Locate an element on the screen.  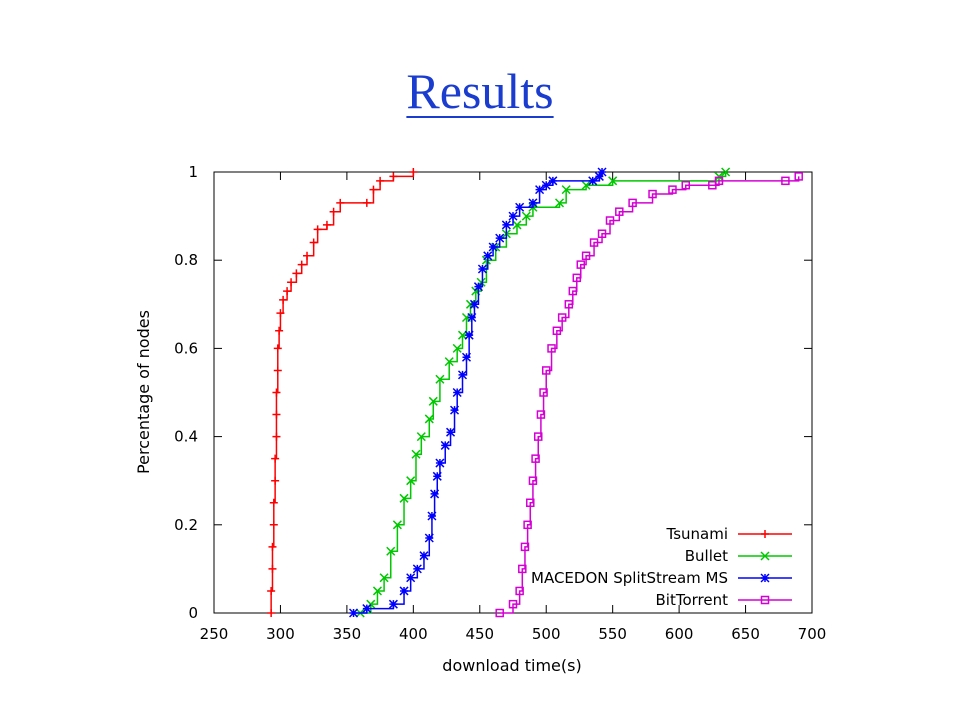
slide-title: Results is located at coordinates (480, 91).